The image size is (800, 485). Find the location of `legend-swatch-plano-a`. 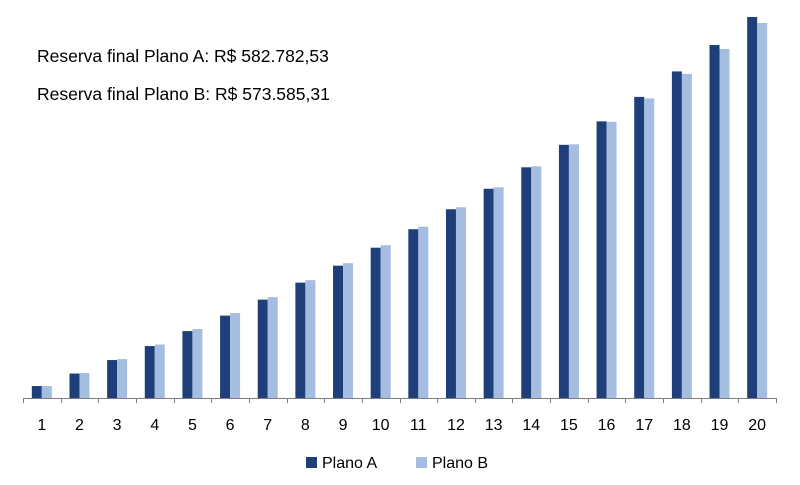

legend-swatch-plano-a is located at coordinates (311, 462).